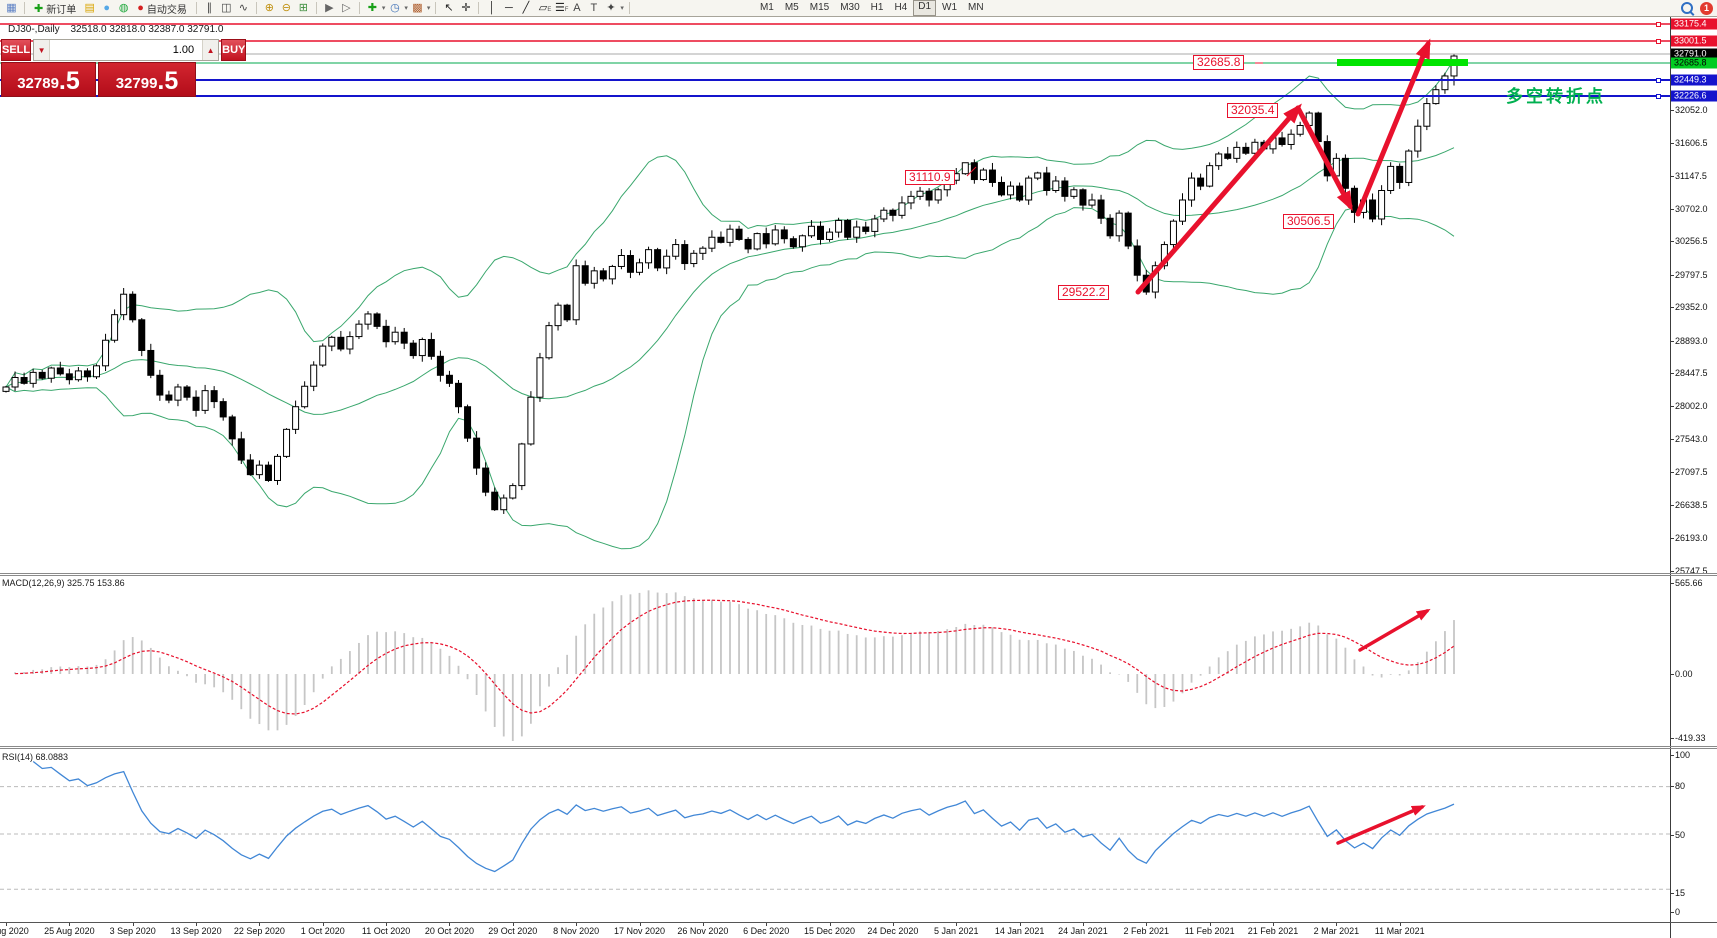  I want to click on community-icon: ●, so click(107, 8).